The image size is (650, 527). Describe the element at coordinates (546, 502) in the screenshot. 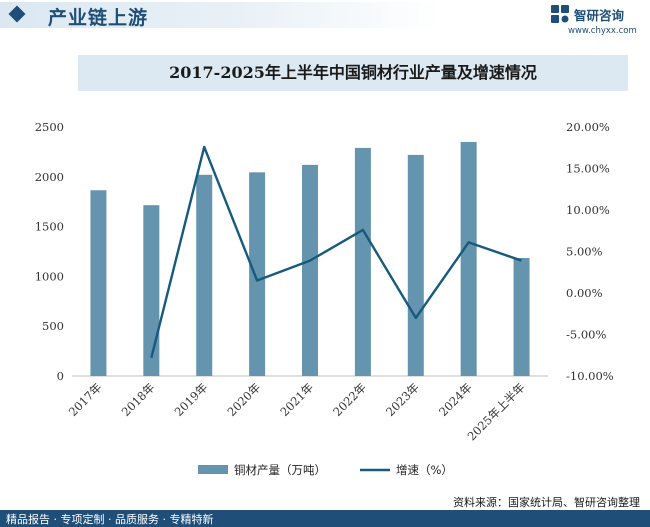

I see `data-source: 资料来源：国家统计局、智研咨询整理` at that location.